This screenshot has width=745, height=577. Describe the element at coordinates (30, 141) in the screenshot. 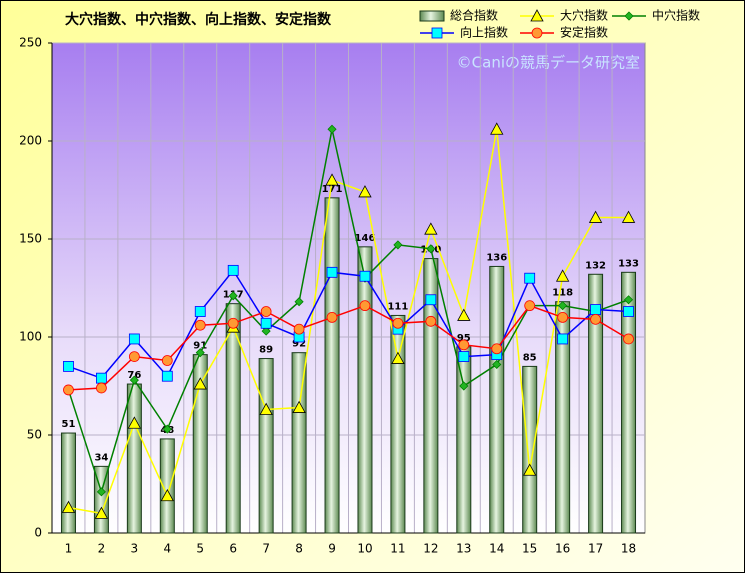

I see `y-tick-label: 200` at that location.